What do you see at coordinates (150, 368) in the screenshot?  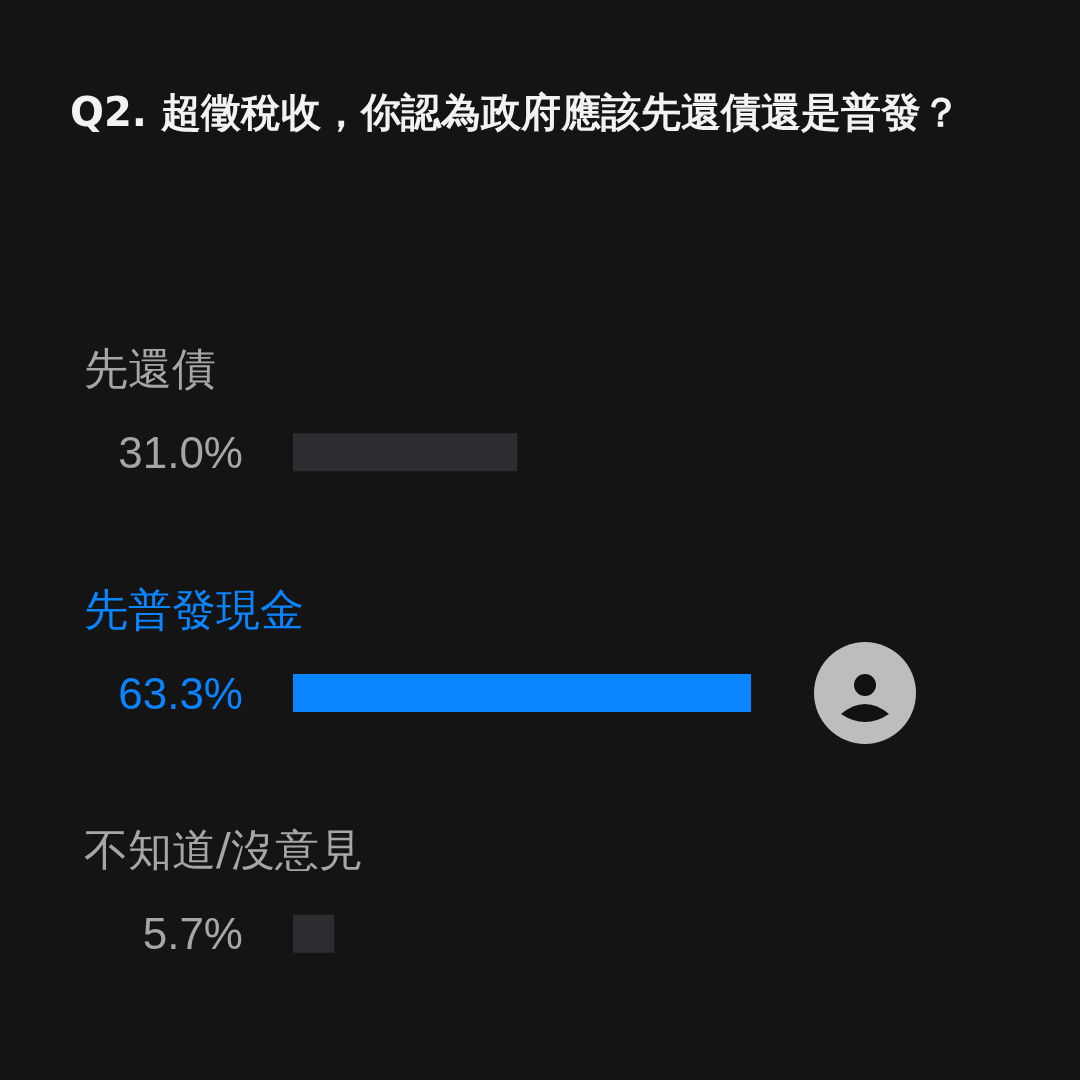 I see `y-tick-label: 先還債` at bounding box center [150, 368].